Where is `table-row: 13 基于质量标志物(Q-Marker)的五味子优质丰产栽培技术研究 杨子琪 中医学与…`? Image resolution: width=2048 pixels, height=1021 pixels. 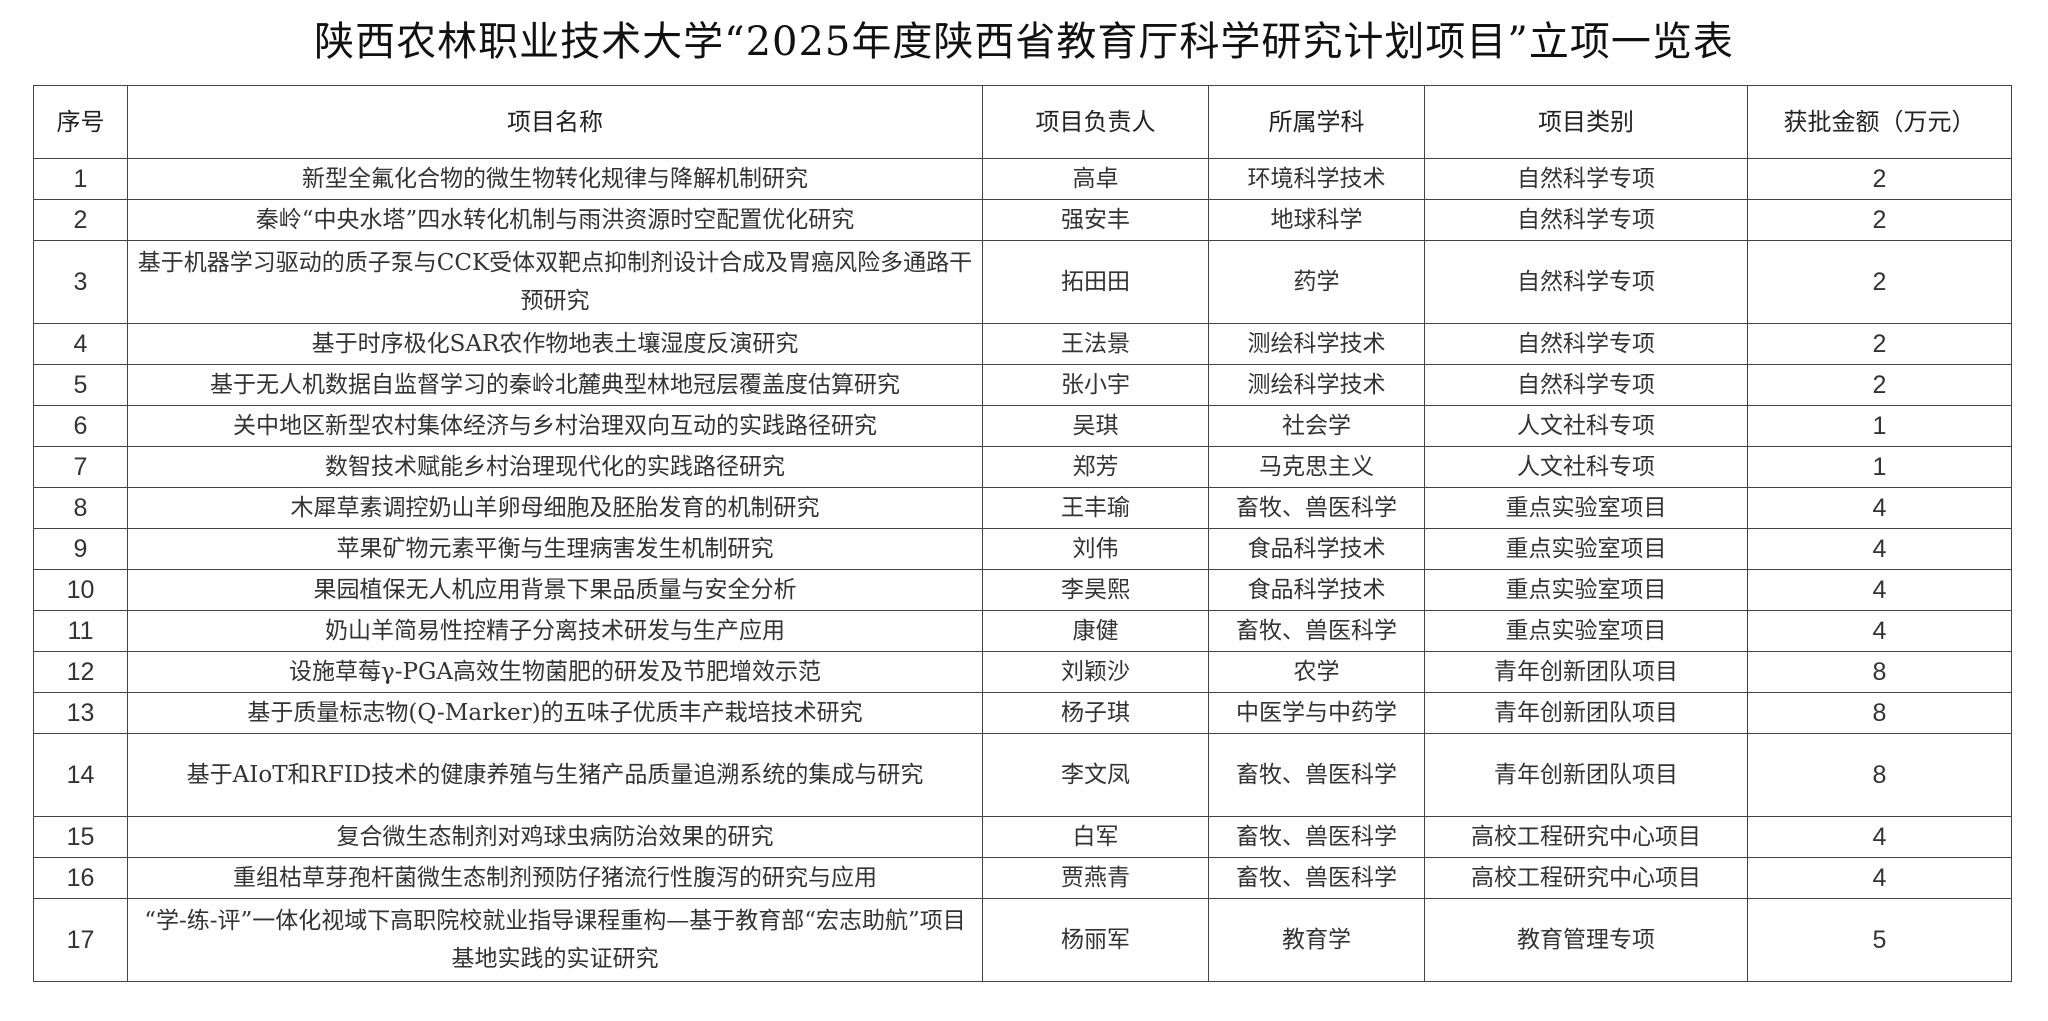 table-row: 13 基于质量标志物(Q-Marker)的五味子优质丰产栽培技术研究 杨子琪 中医学与… is located at coordinates (1022, 713).